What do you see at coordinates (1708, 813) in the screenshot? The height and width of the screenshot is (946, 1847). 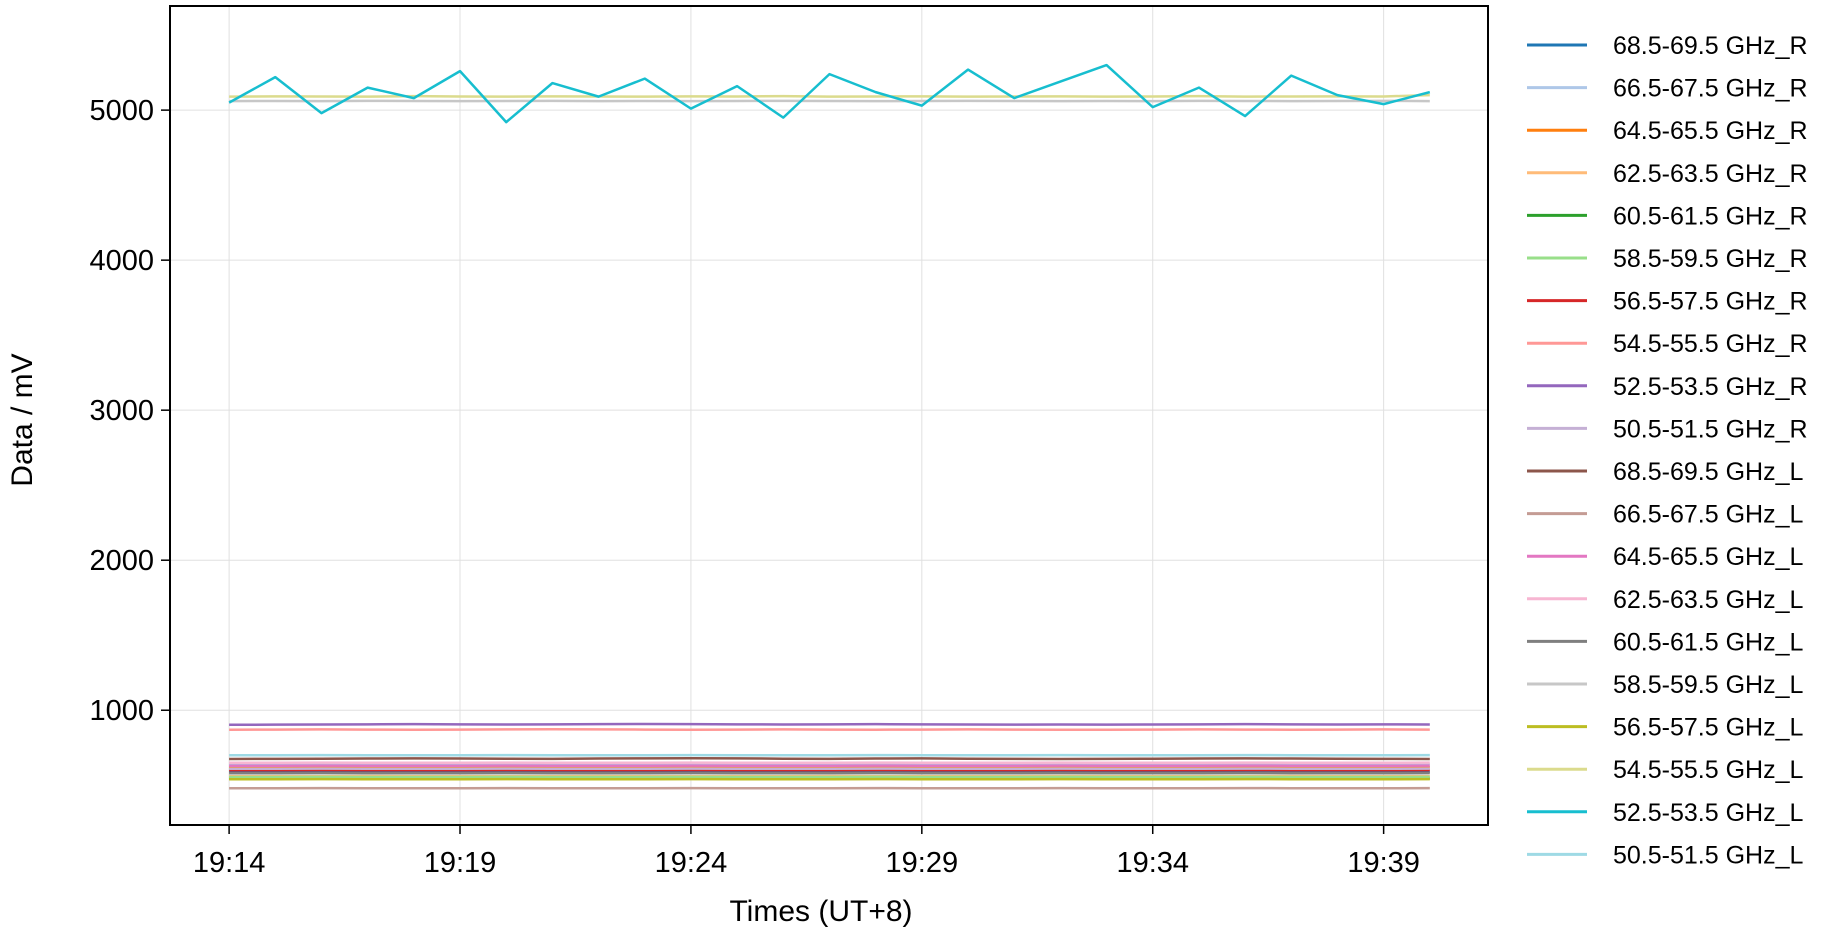 I see `legend-label: 52.5-53.5 GHz_L` at bounding box center [1708, 813].